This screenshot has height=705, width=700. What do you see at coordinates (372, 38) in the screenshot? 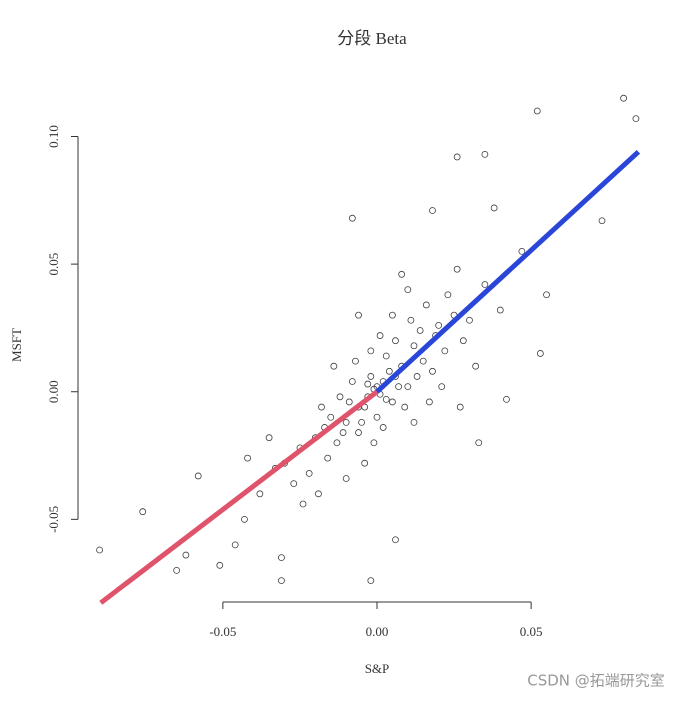
I see `chart-title: 分段 Beta` at bounding box center [372, 38].